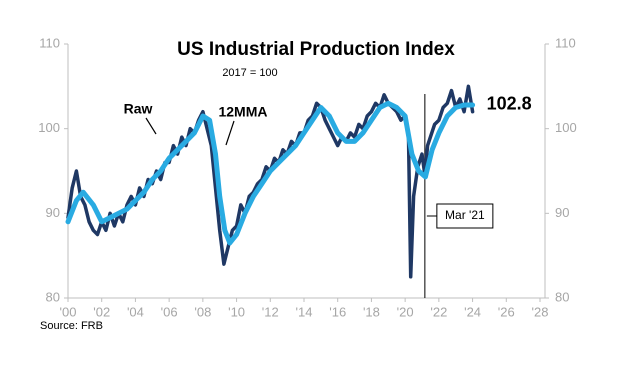 Image resolution: width=624 pixels, height=369 pixels. Describe the element at coordinates (71, 326) in the screenshot. I see `source-note: Source: FRB` at that location.